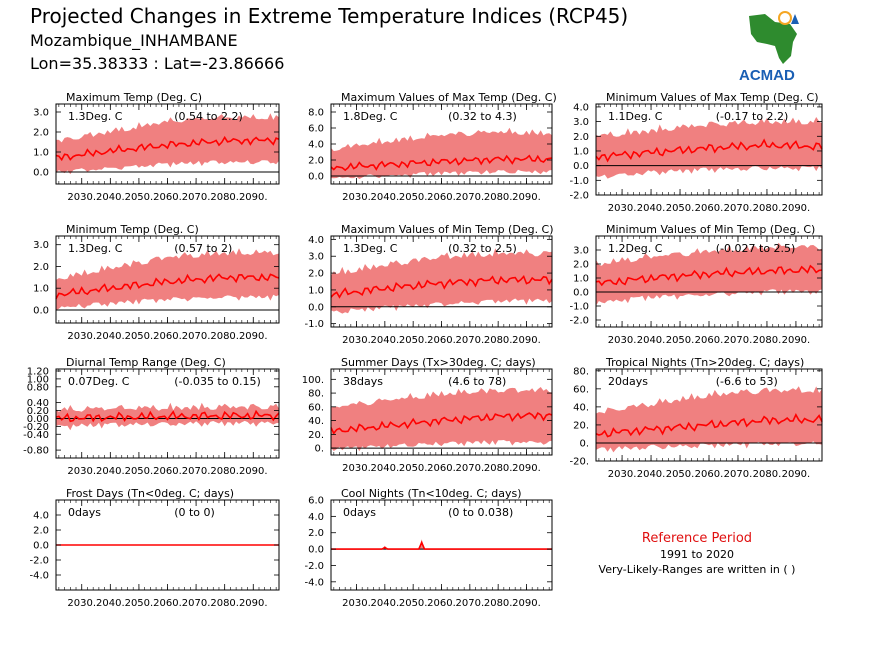 Image resolution: width=879 pixels, height=659 pixels. I want to click on reference-title: Reference Period, so click(697, 538).